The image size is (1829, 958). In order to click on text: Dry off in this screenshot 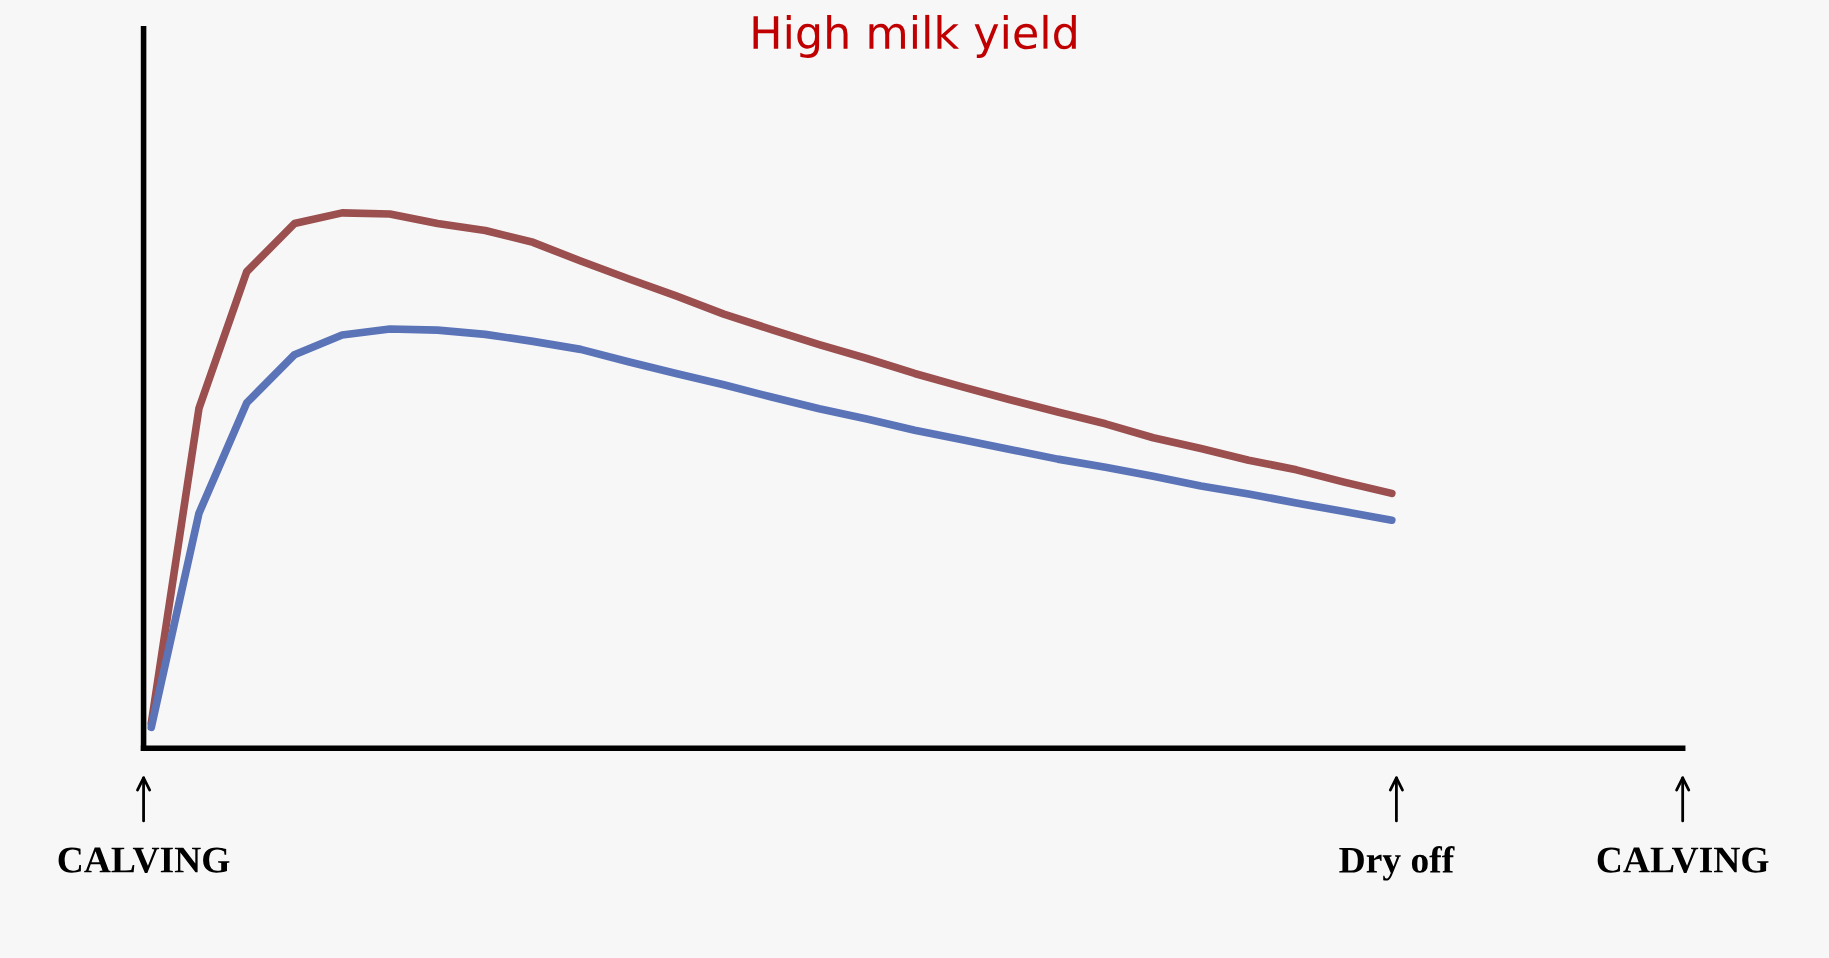, I will do `click(1397, 863)`.